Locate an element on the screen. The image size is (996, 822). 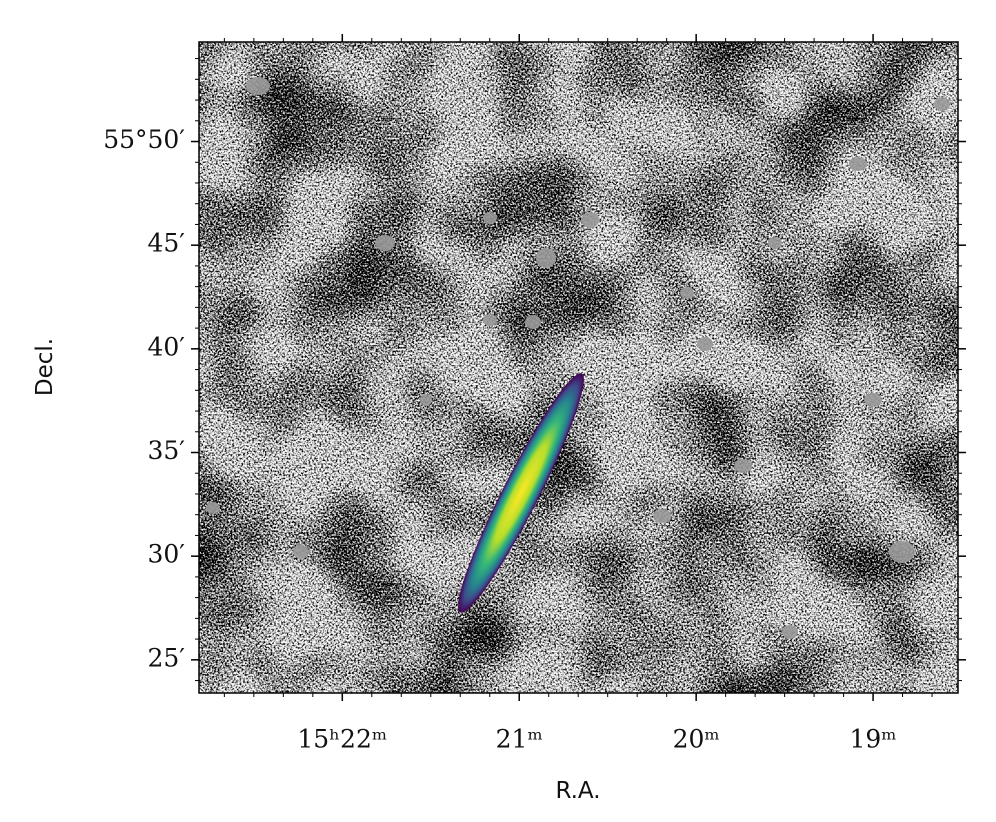
y-tick-label: 30′ is located at coordinates (167, 554).